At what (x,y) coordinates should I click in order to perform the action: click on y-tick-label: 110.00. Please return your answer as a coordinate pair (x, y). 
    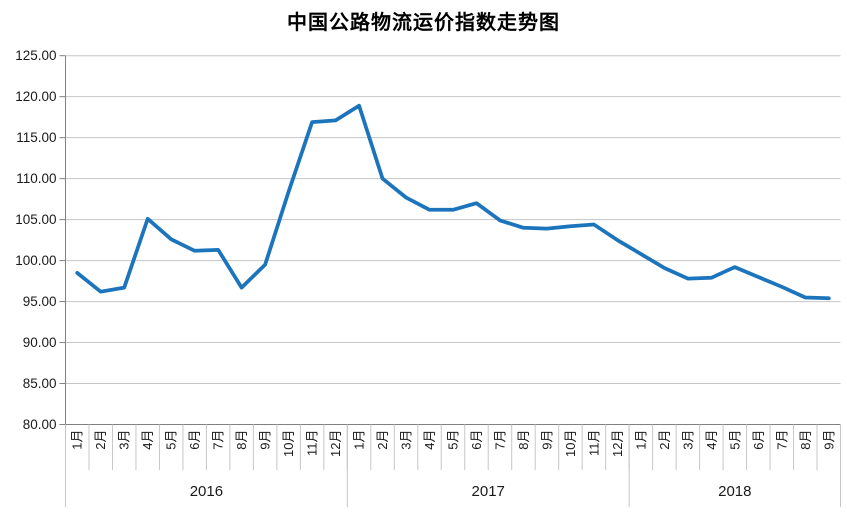
    Looking at the image, I should click on (36, 178).